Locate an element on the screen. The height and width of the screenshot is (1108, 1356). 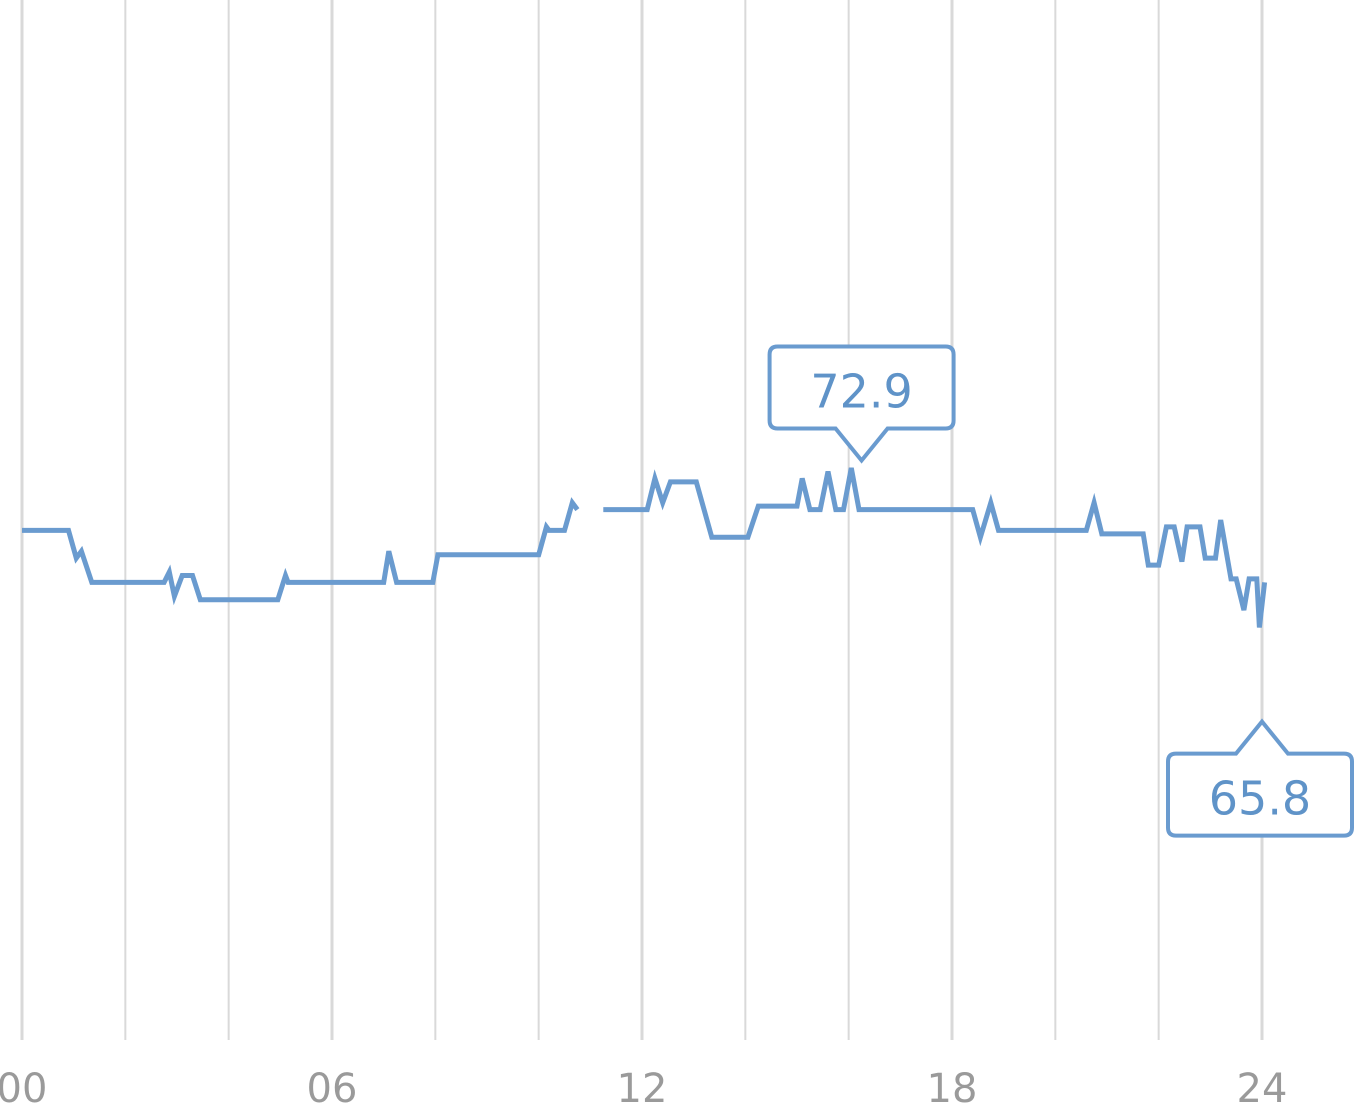
x-tick-label: 12 is located at coordinates (642, 1087).